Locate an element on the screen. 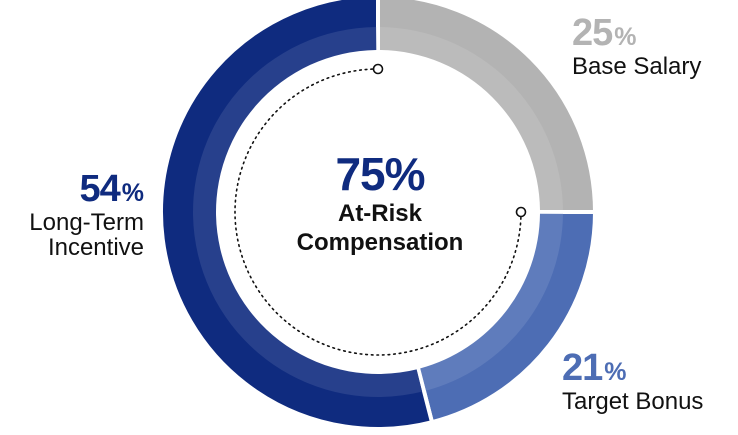  center-label-line1: At-Risk is located at coordinates (379, 214).